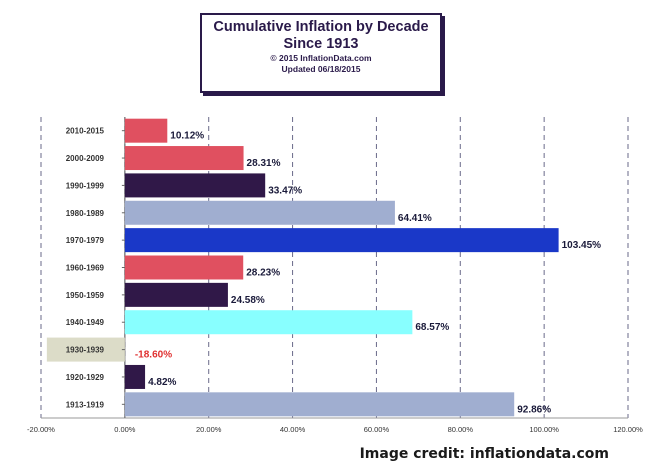 This screenshot has width=646, height=469. I want to click on data-label: 92.86%, so click(534, 409).